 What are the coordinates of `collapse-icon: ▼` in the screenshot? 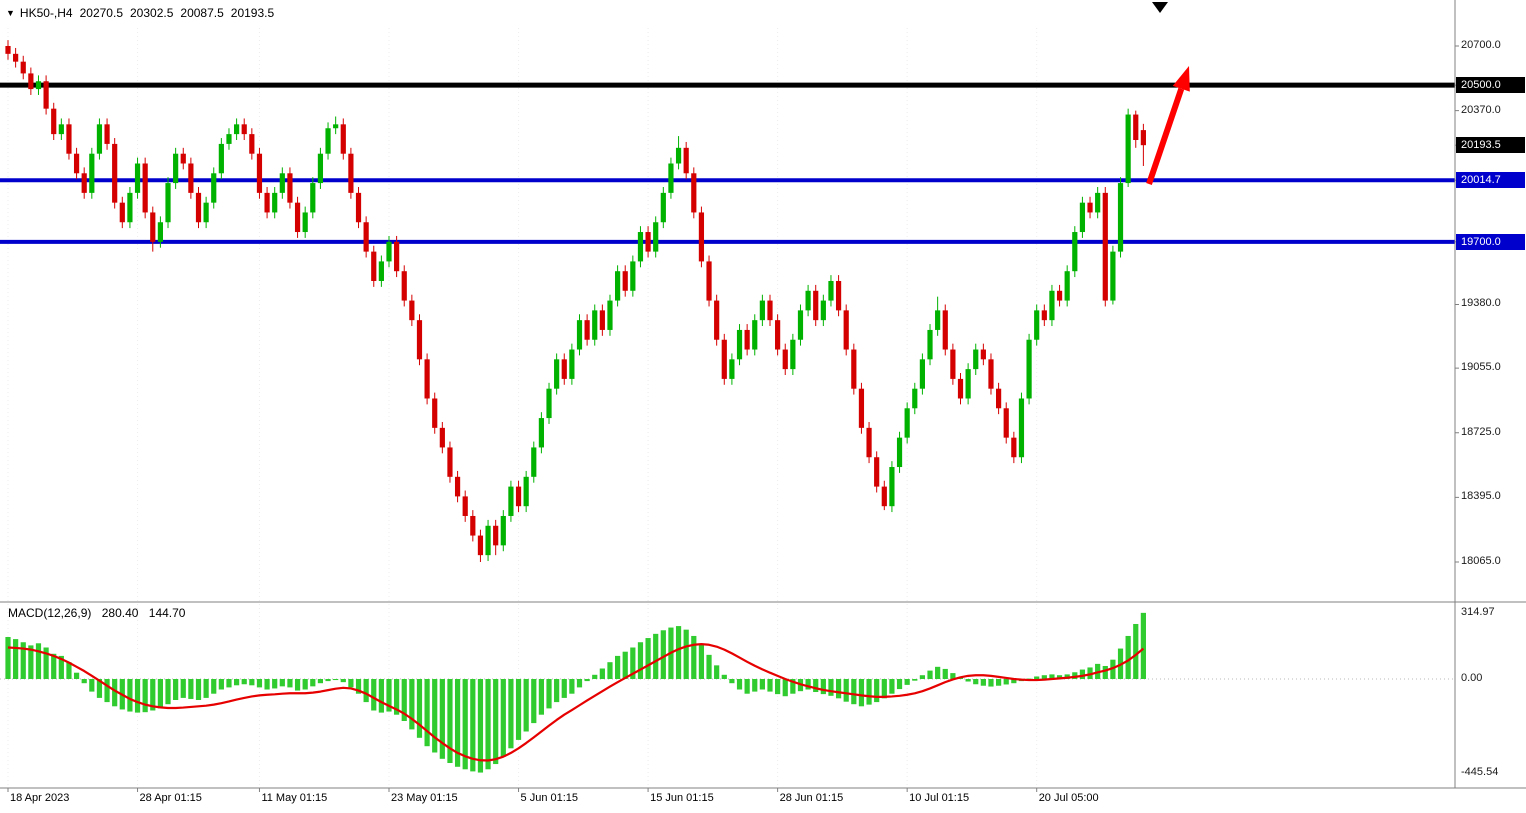 It's located at (10, 13).